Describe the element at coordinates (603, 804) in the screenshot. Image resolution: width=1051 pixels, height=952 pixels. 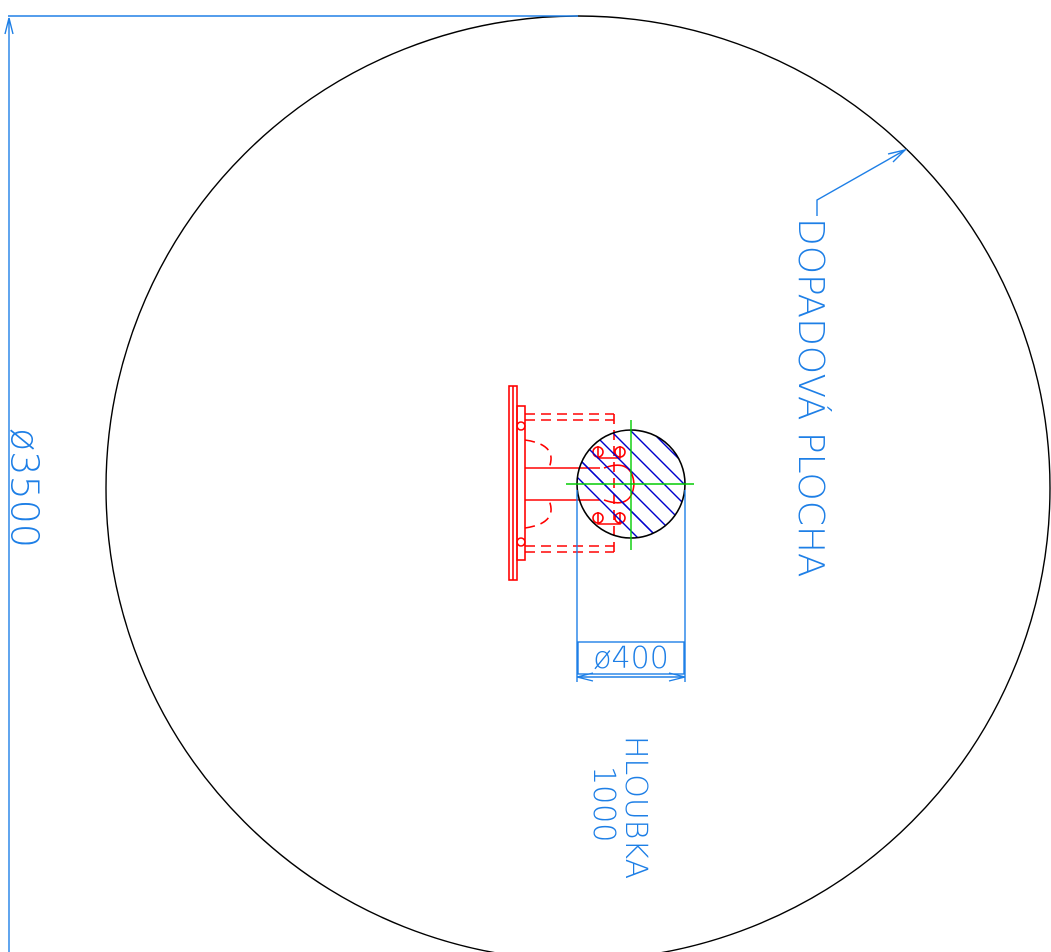
I see `depth-value: 1000` at that location.